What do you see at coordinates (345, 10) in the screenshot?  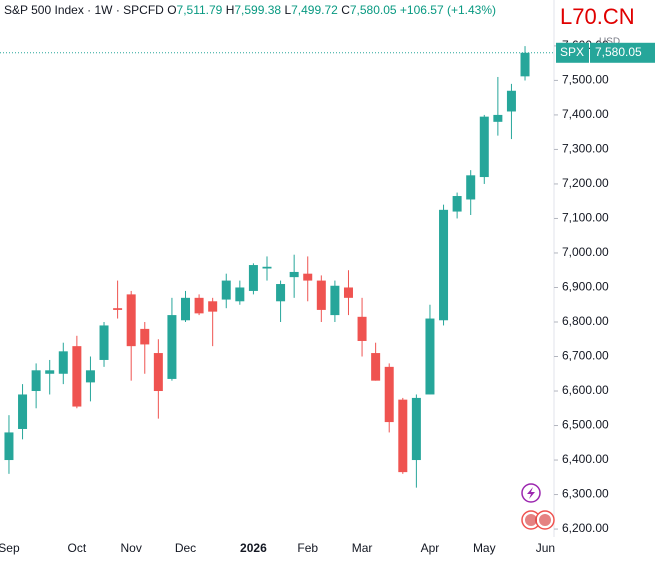 I see `ohlc-key: C` at bounding box center [345, 10].